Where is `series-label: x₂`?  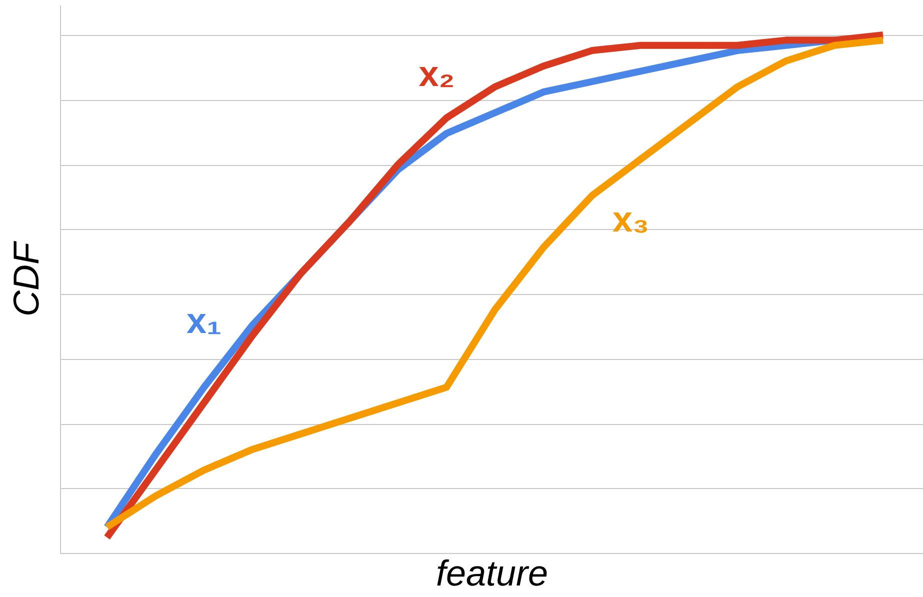 series-label: x₂ is located at coordinates (436, 73).